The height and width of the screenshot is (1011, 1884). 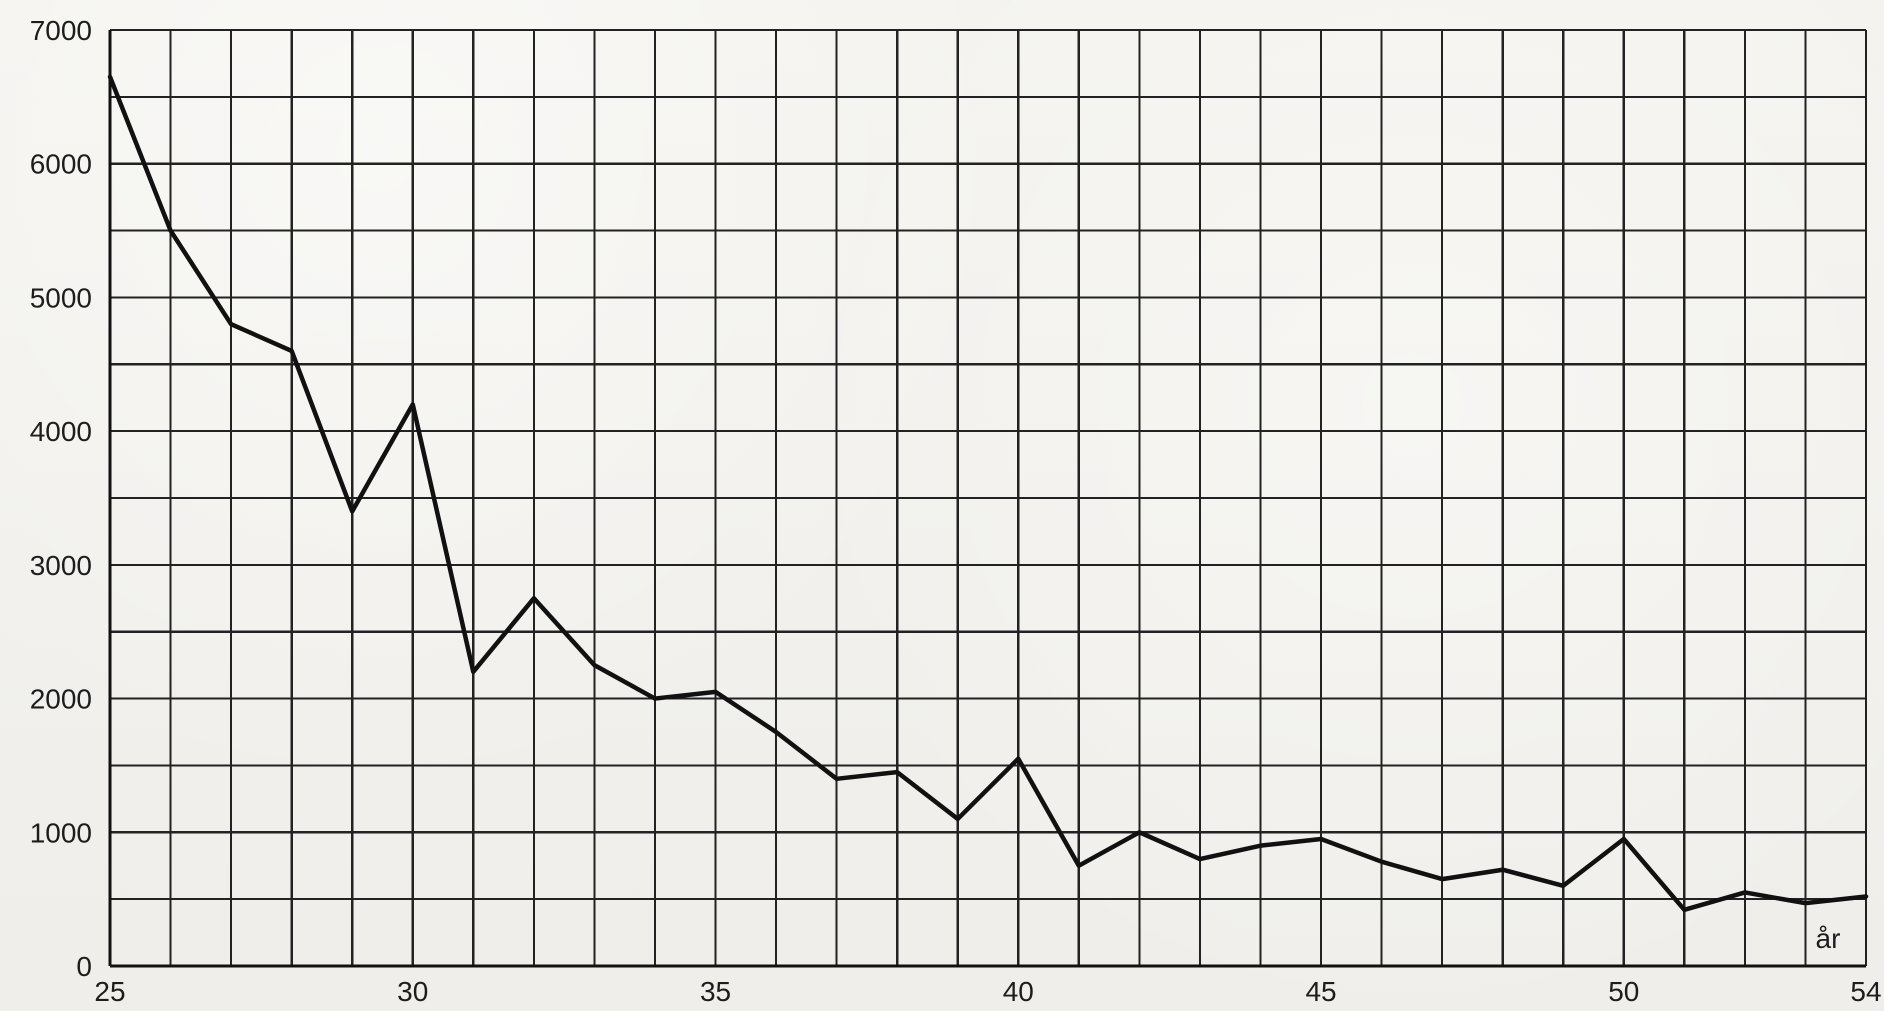 I want to click on y-tick-label: 7000, so click(x=61, y=30).